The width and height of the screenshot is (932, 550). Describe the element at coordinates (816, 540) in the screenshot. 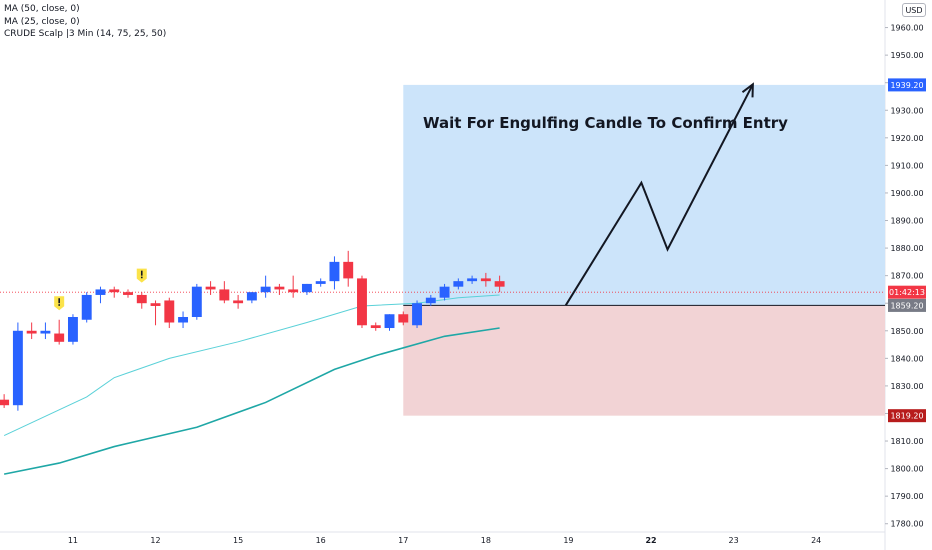

I see `time-tick-label: 24` at that location.